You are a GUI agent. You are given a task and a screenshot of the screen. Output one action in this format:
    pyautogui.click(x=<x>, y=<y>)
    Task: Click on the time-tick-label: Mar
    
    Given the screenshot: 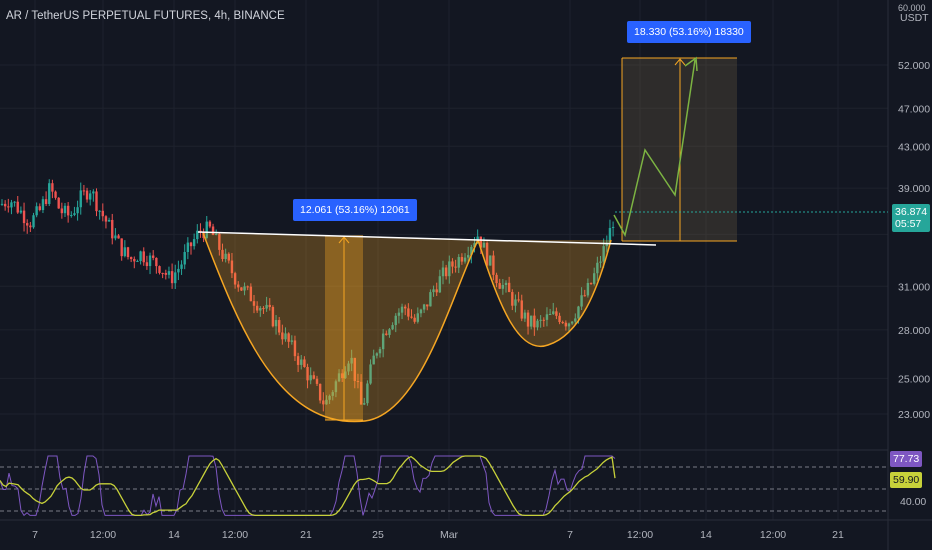 What is the action you would take?
    pyautogui.click(x=449, y=535)
    